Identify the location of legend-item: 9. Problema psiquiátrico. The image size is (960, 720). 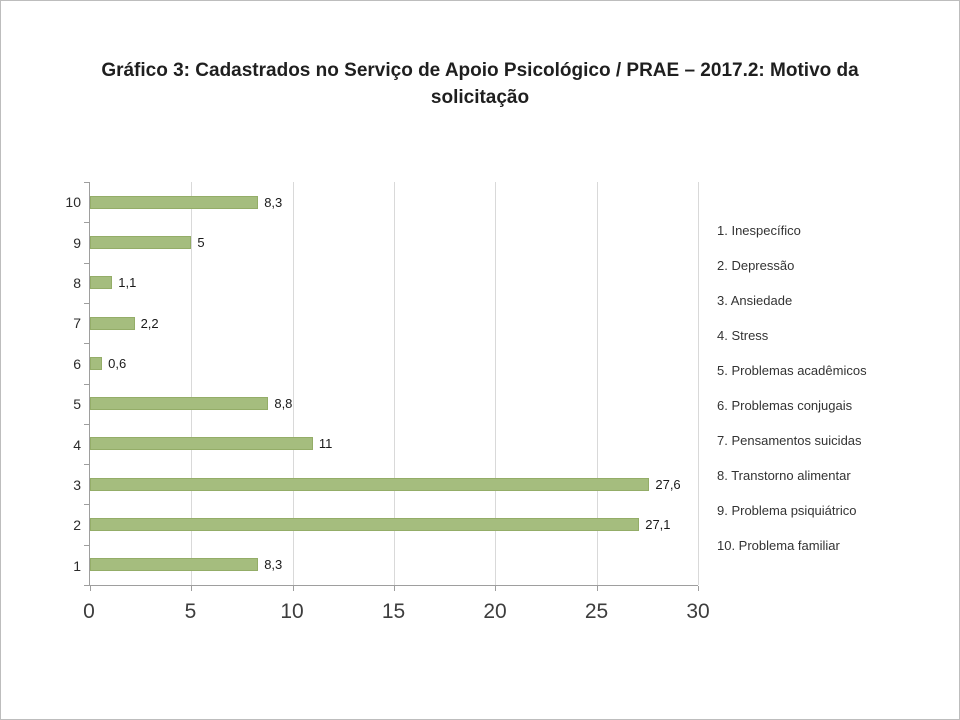
(787, 510).